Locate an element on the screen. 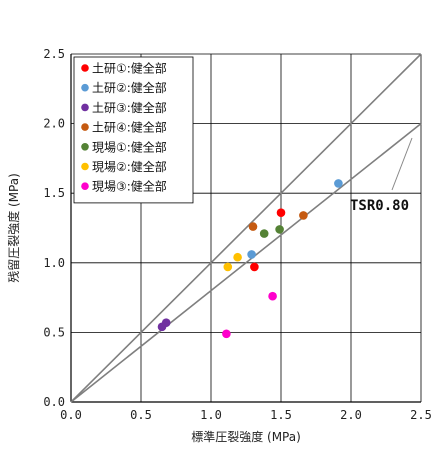  x-tick-label: 2.5 is located at coordinates (421, 415).